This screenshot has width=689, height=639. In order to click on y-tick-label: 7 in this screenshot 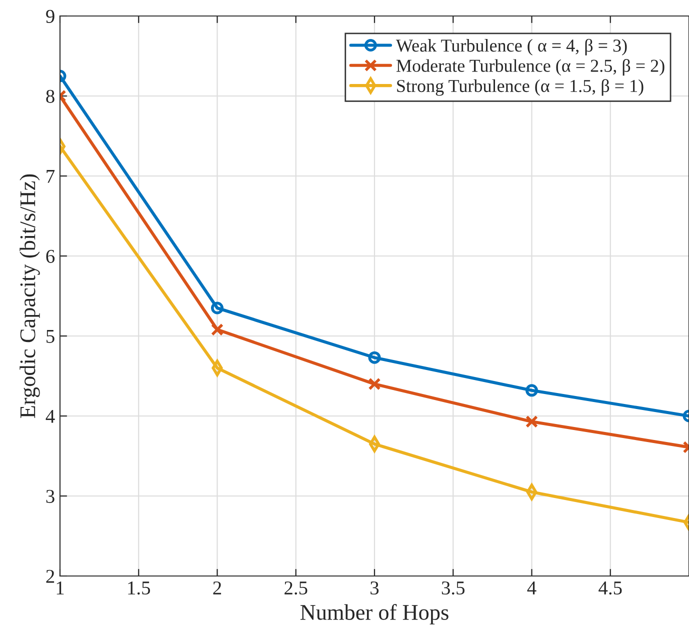, I will do `click(50, 176)`.